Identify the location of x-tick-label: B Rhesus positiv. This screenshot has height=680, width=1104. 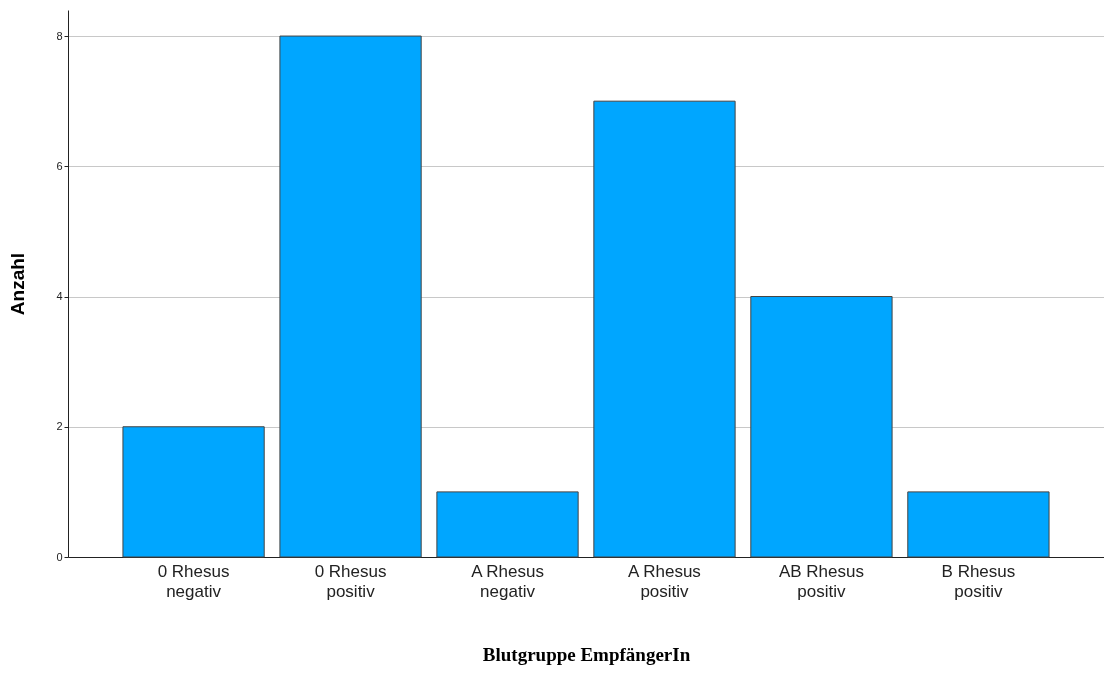
(978, 581).